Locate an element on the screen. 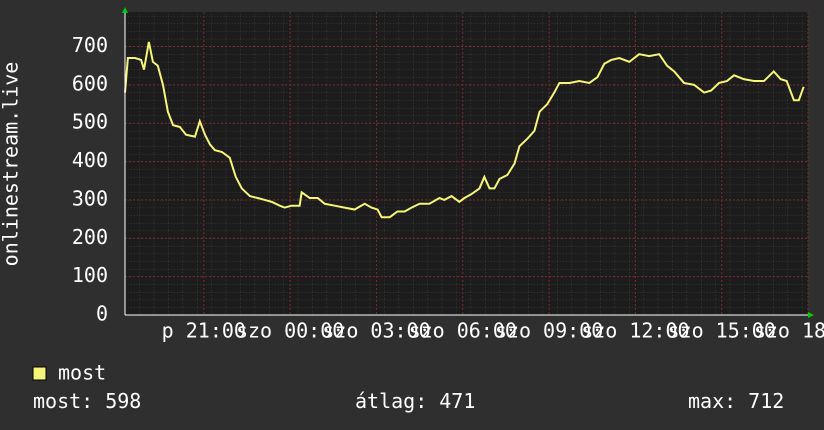  stat-label: max: is located at coordinates (712, 401).